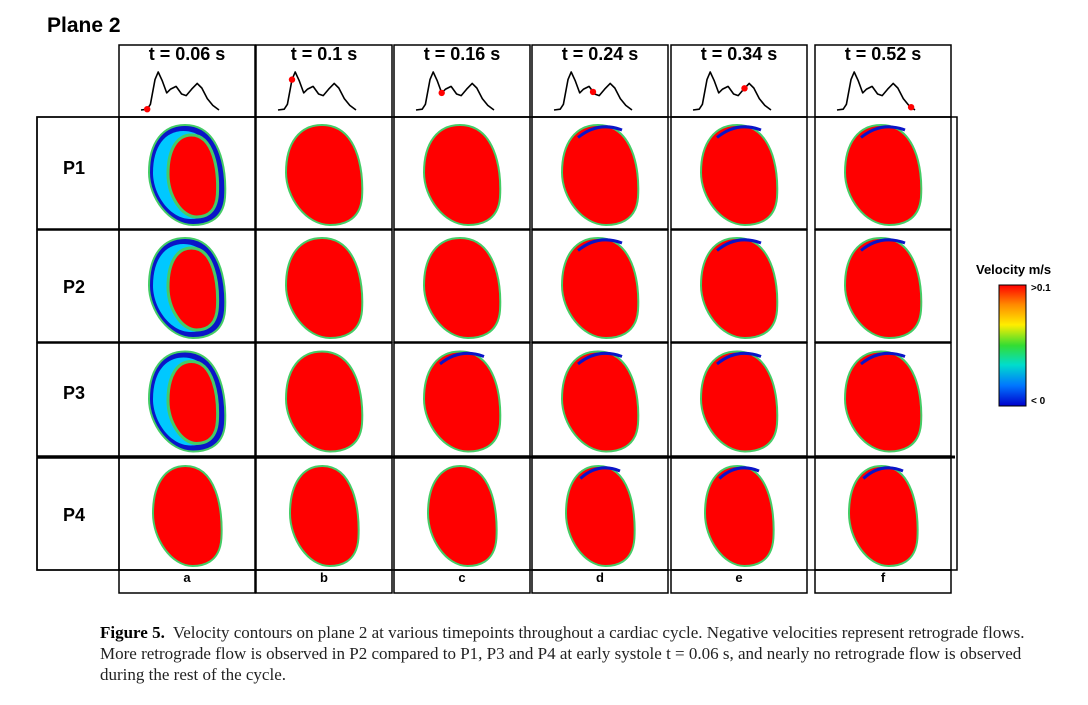 This screenshot has width=1088, height=705. Describe the element at coordinates (187, 577) in the screenshot. I see `column-label-a: a` at that location.